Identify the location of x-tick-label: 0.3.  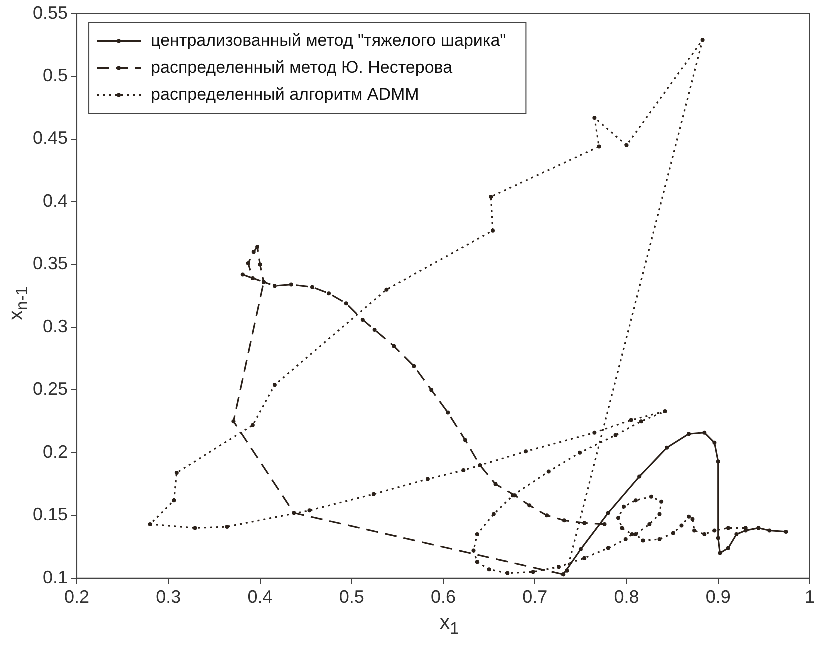
(169, 597).